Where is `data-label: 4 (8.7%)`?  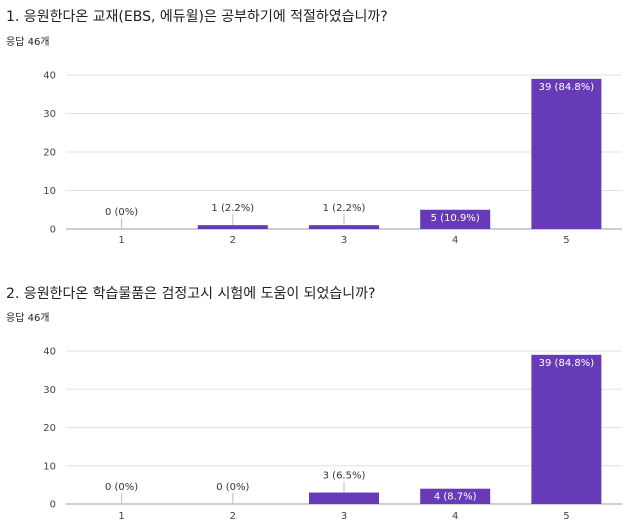
data-label: 4 (8.7%) is located at coordinates (455, 497).